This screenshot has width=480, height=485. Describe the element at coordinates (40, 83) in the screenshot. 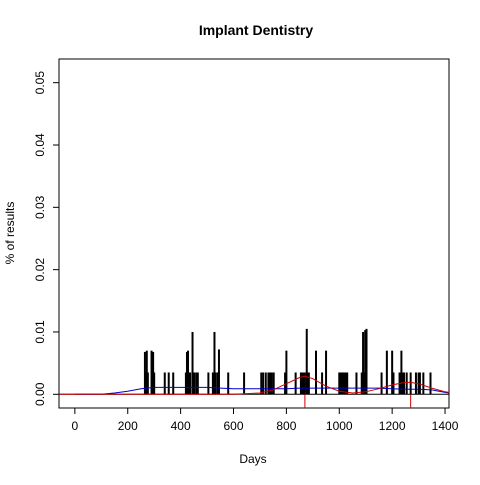

I see `y-tick-label: 0.05` at that location.